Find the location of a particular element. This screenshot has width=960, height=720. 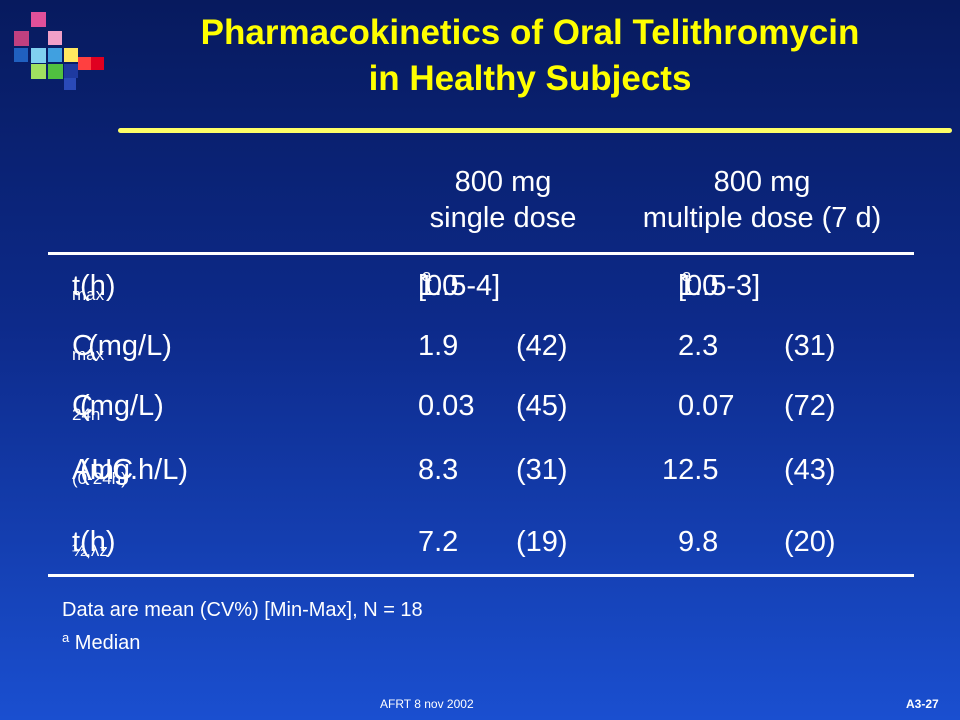

title-underline is located at coordinates (535, 130).